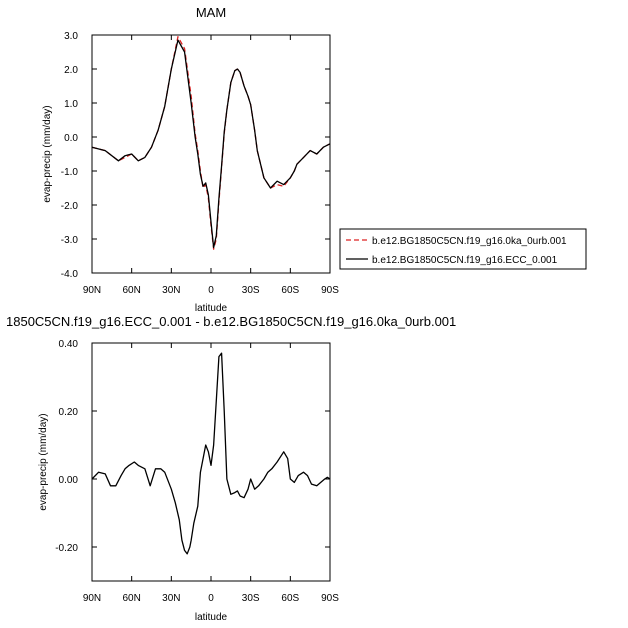 This screenshot has height=628, width=628. Describe the element at coordinates (290, 290) in the screenshot. I see `top-x-tick-label: 60S` at that location.